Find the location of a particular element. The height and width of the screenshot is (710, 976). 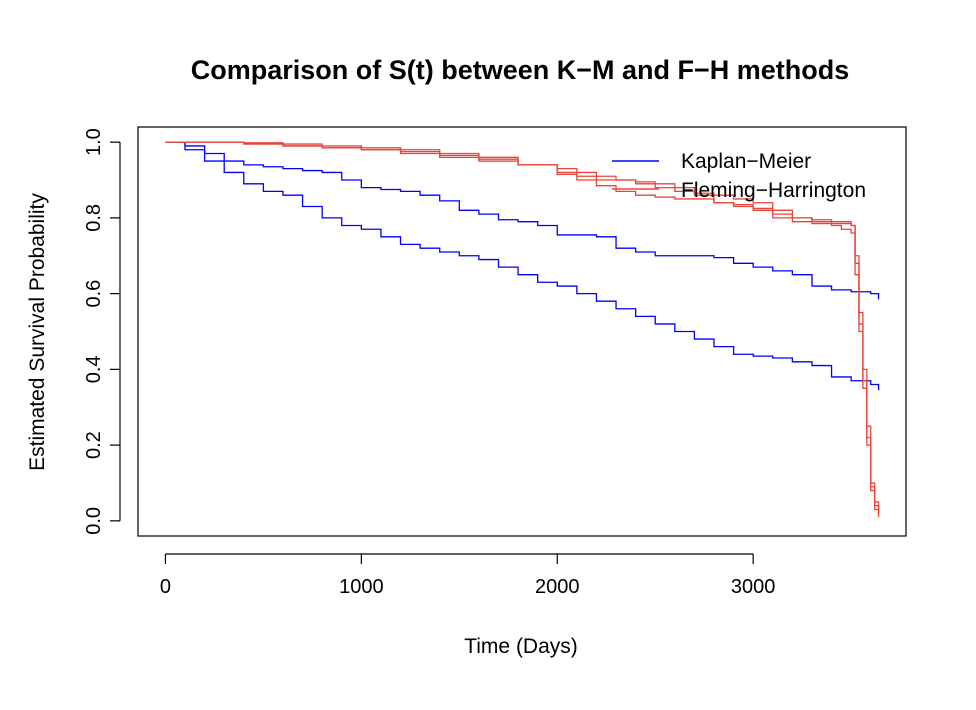

x-tick-label: 1000 is located at coordinates (361, 587).